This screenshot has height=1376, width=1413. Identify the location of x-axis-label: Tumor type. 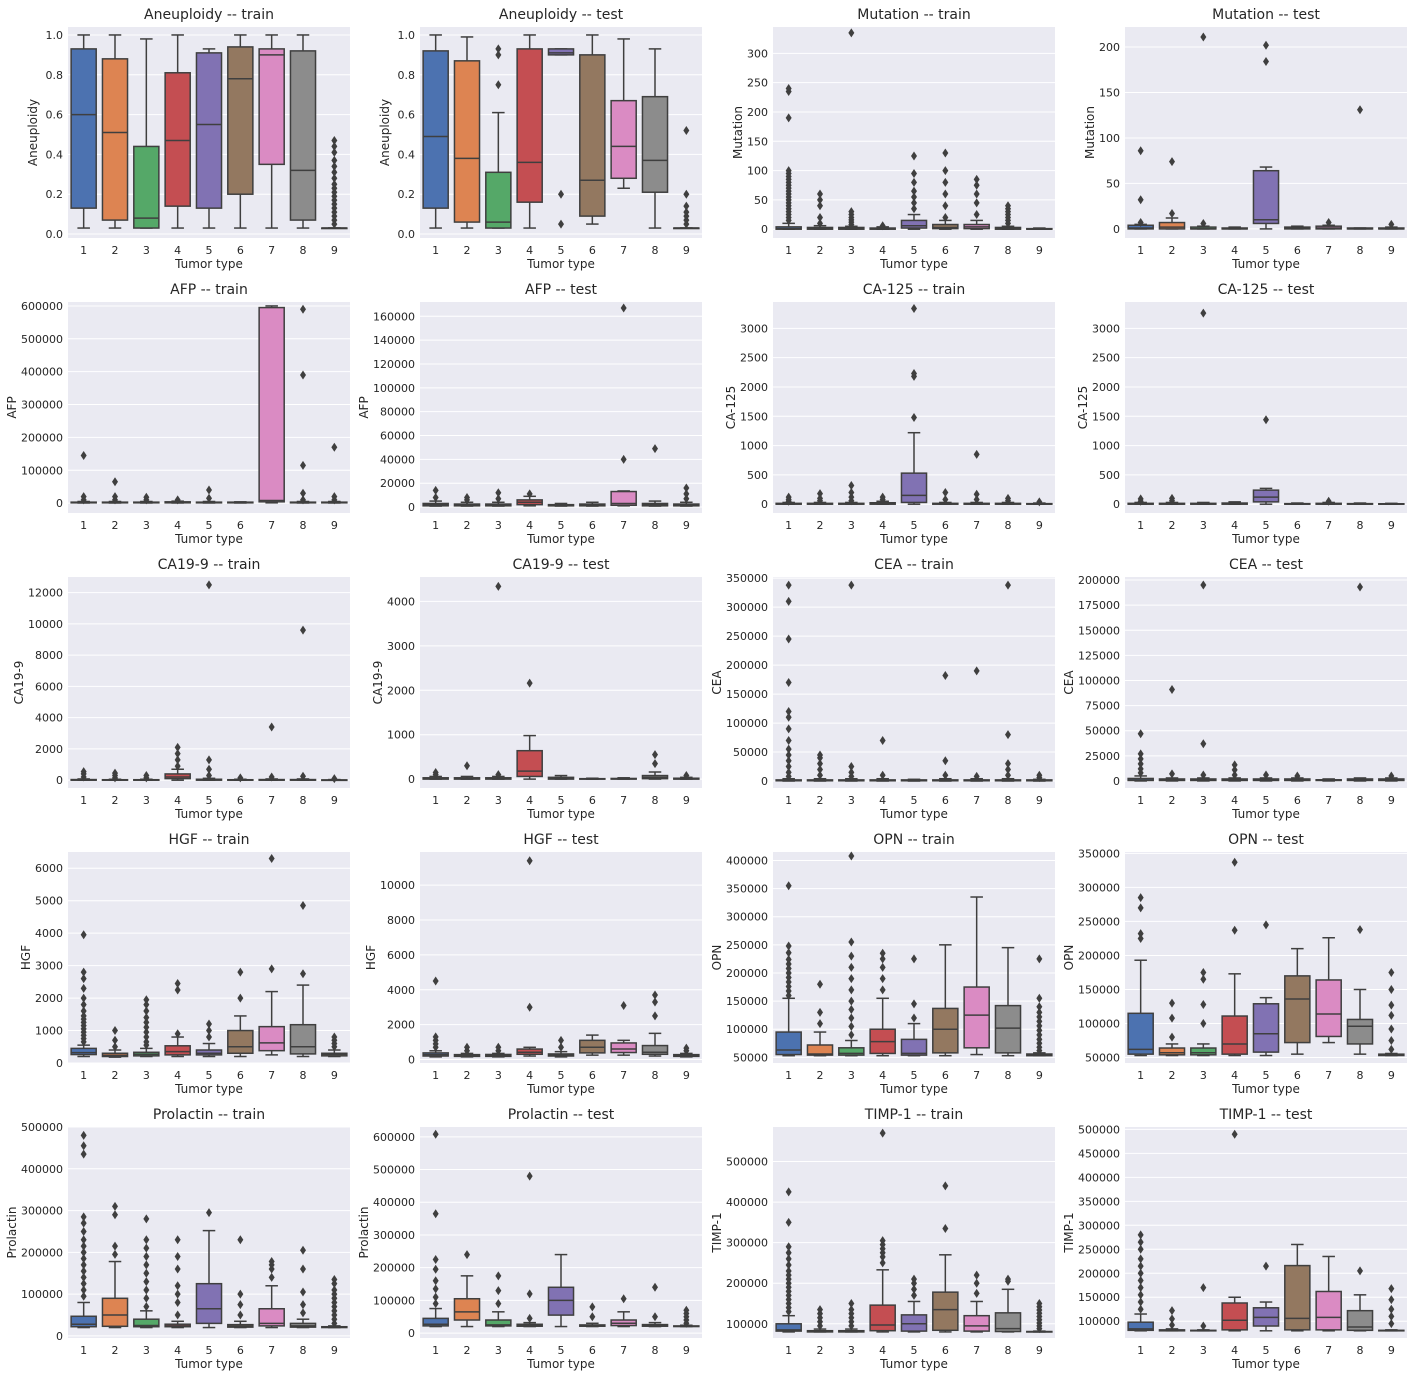
(1265, 264).